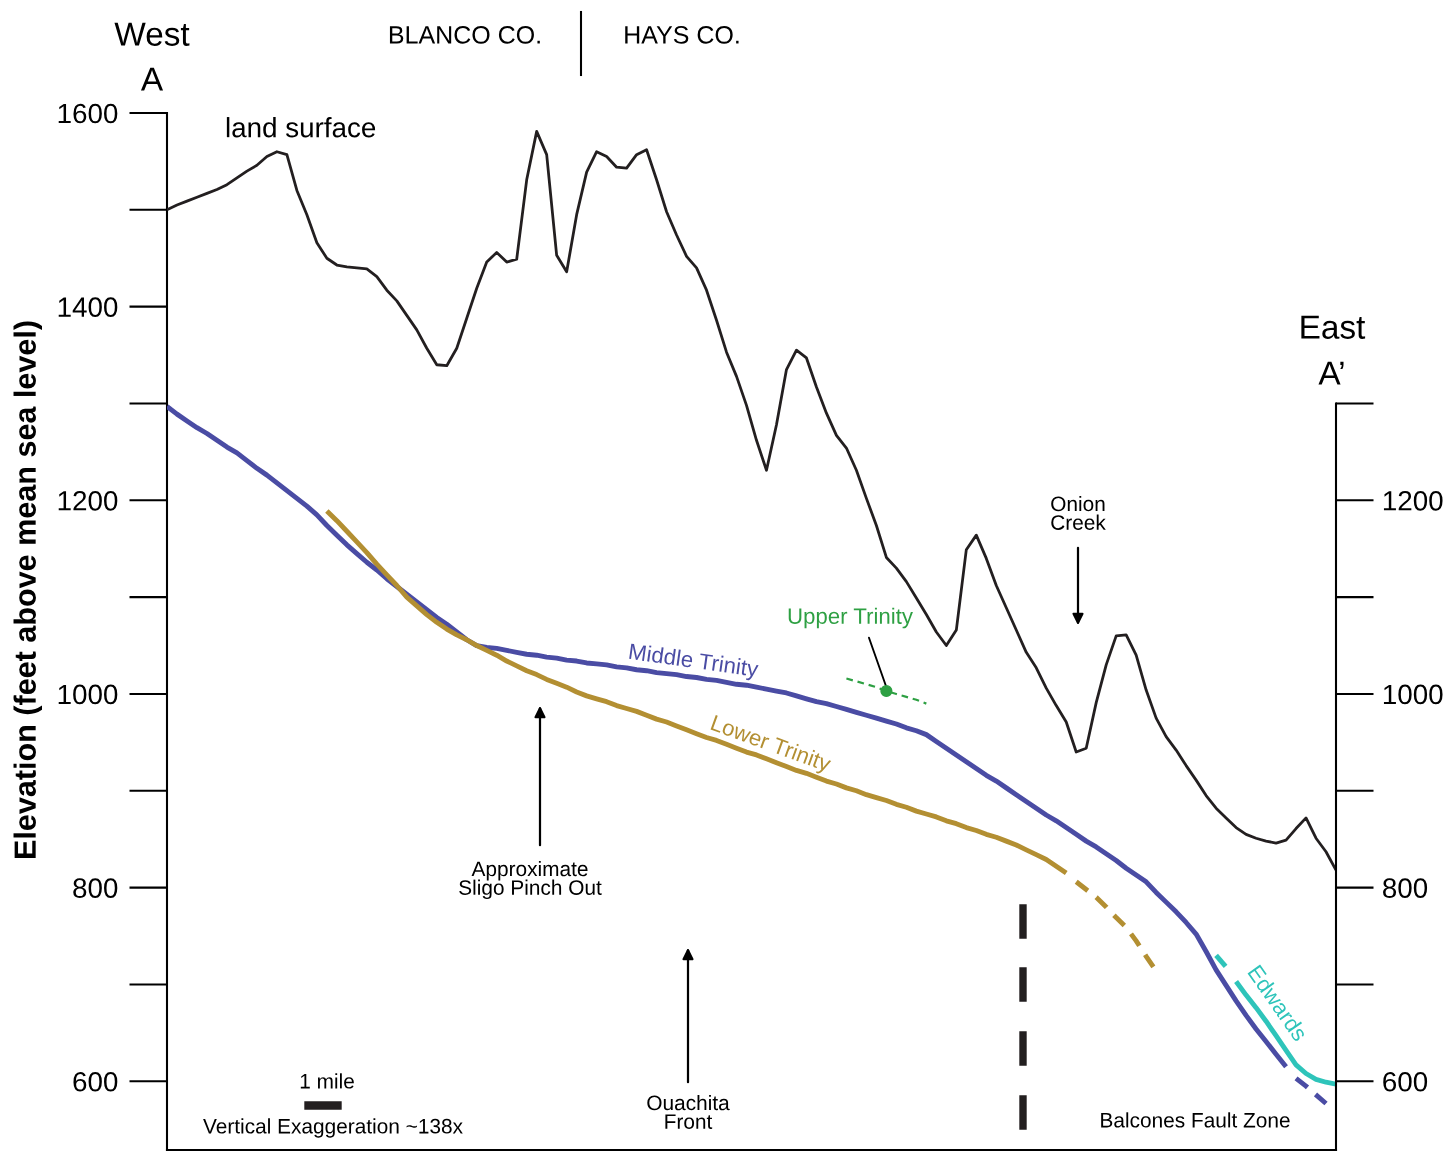 The width and height of the screenshot is (1446, 1158). What do you see at coordinates (27, 589) in the screenshot?
I see `y-axis-title: Elevation (feet above mean sea level)` at bounding box center [27, 589].